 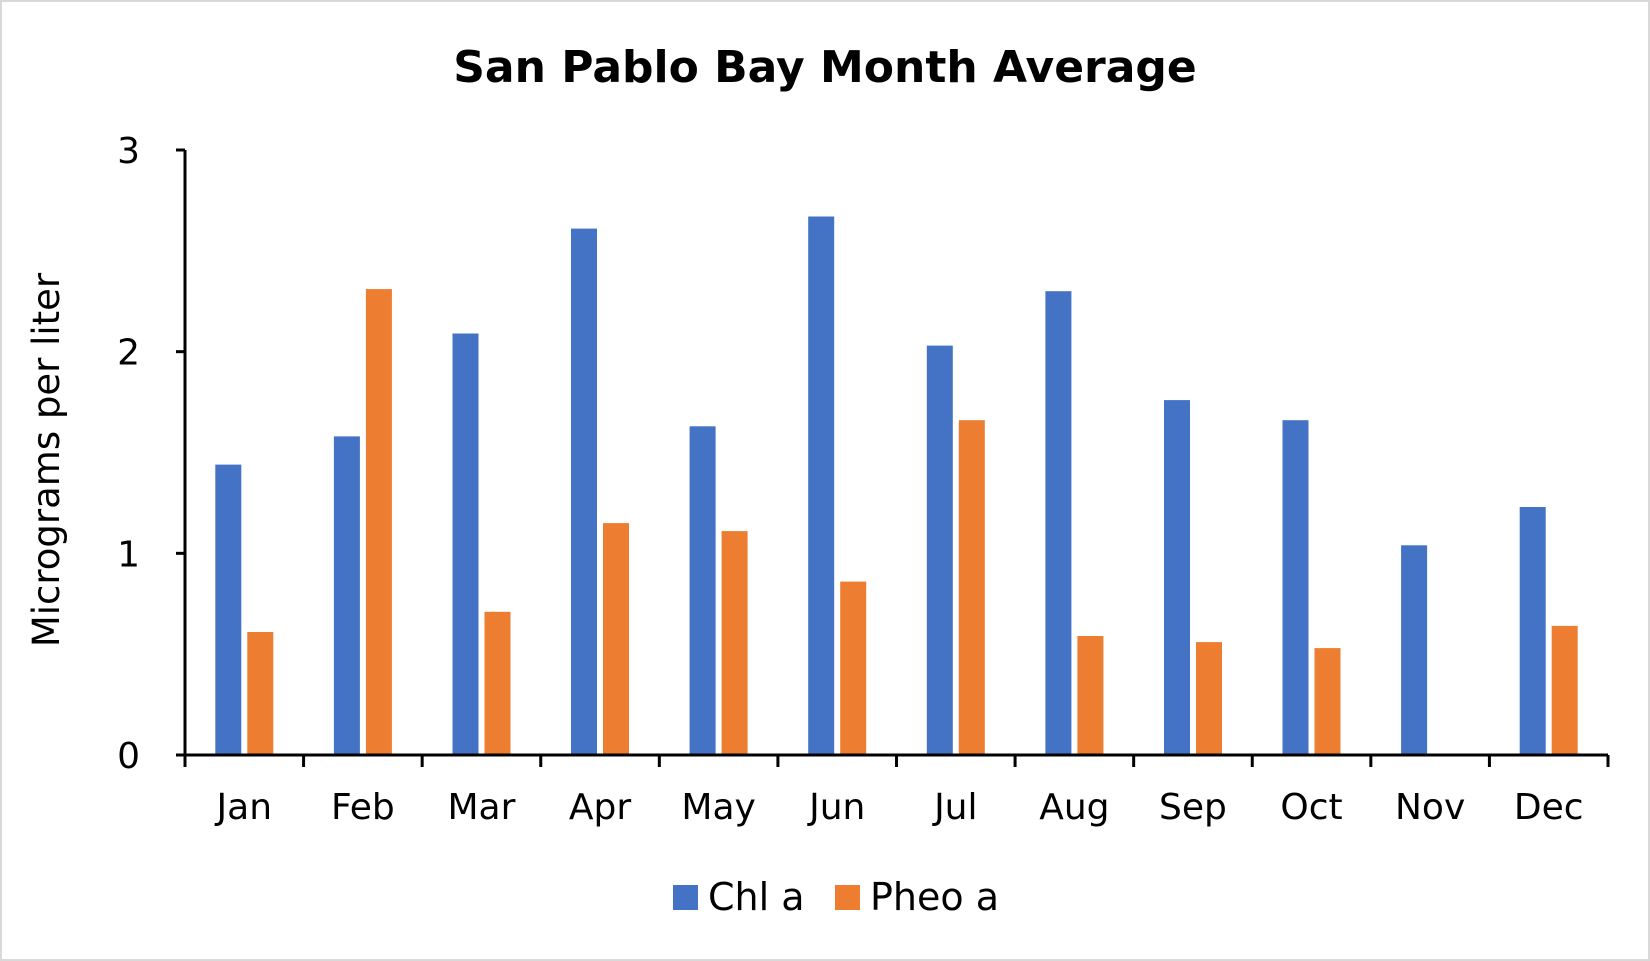 I want to click on bar-pheo-a-jun, so click(x=853, y=668).